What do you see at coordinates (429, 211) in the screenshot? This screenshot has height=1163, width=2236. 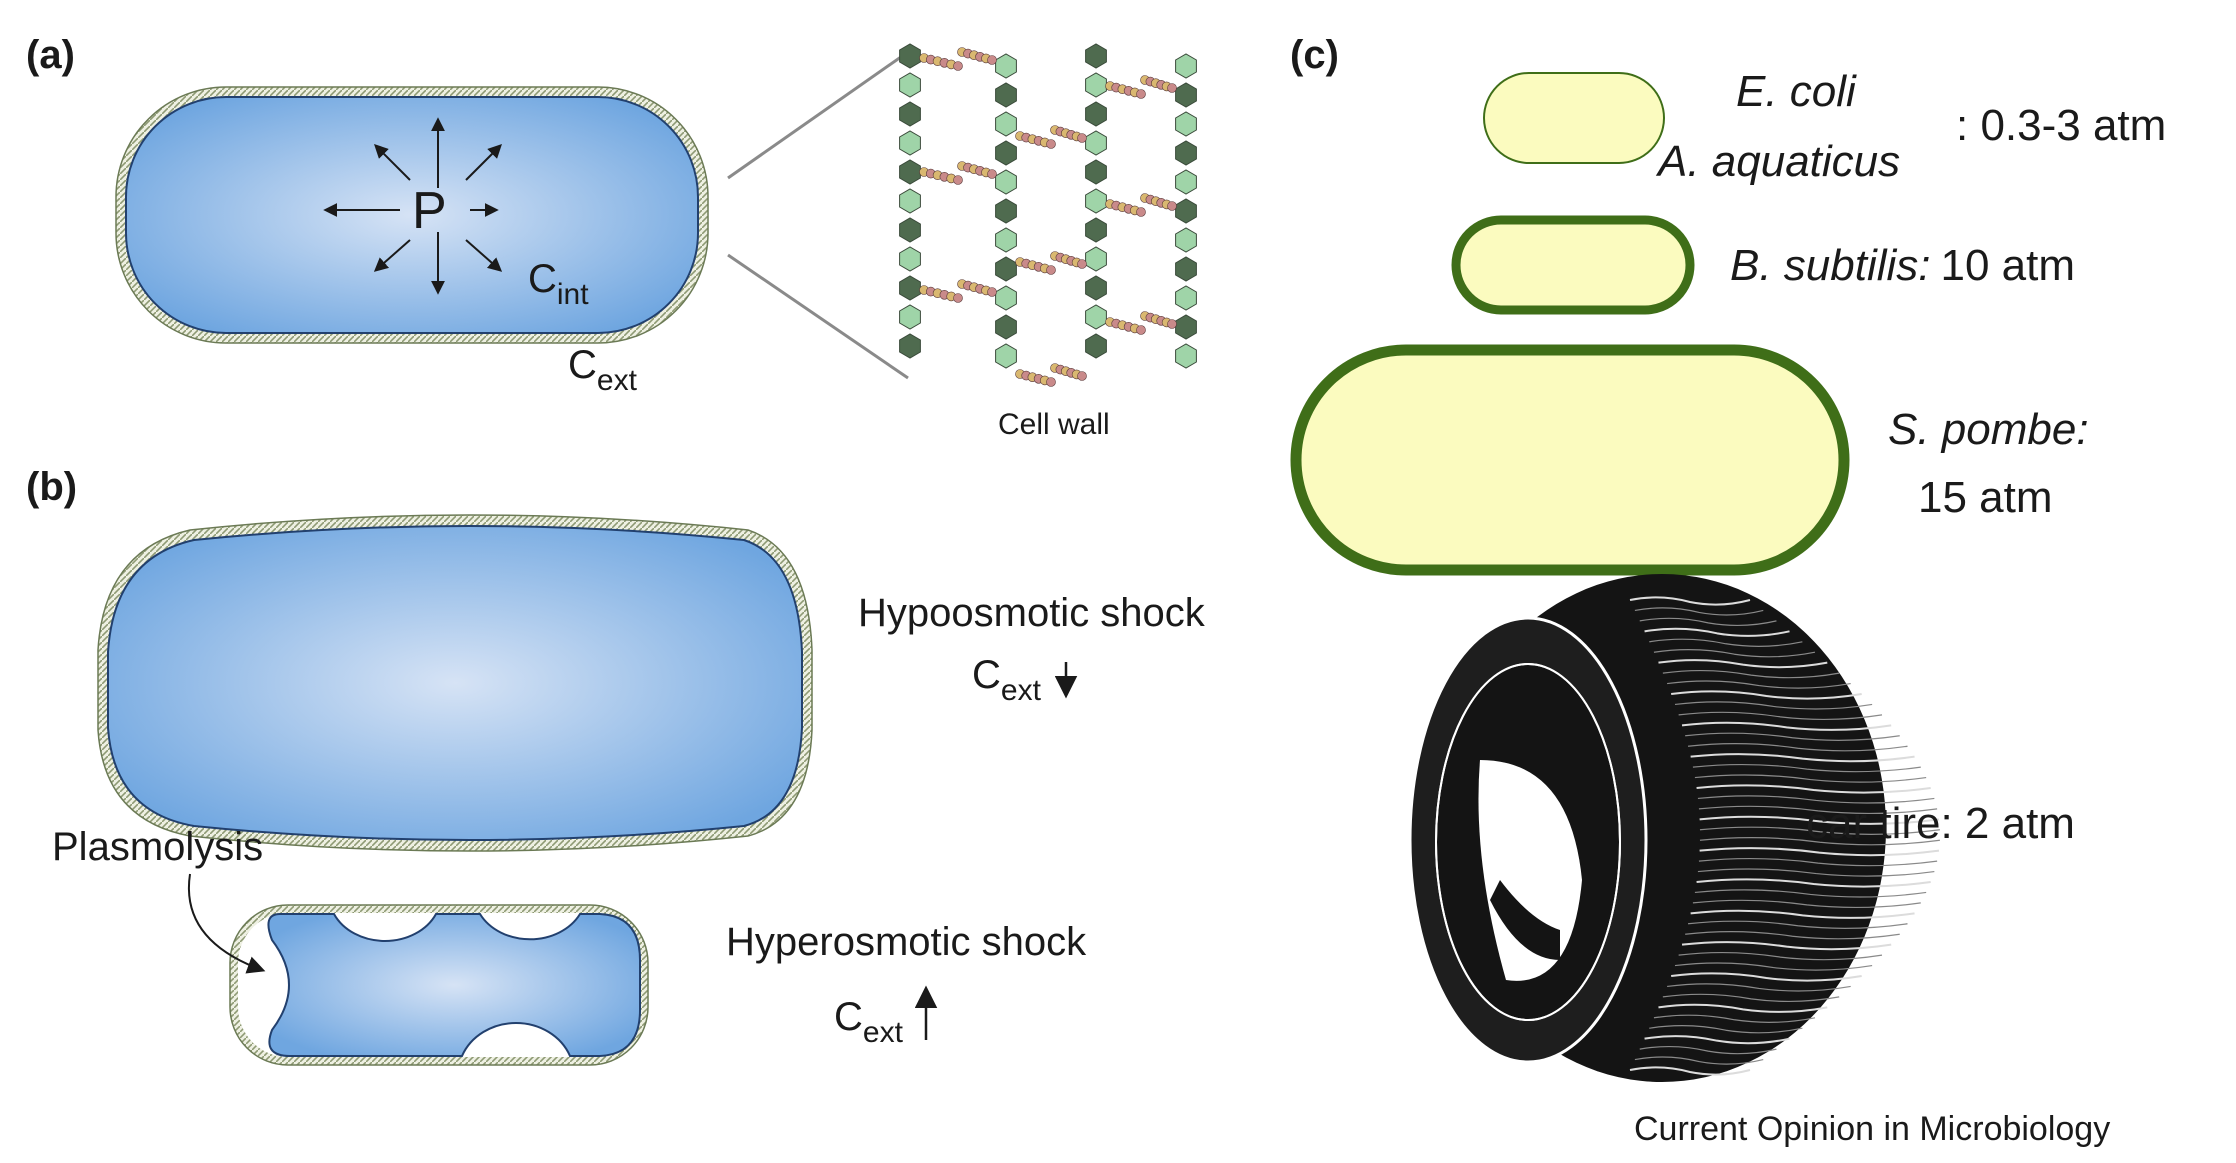 I see `pressure-symbol: P` at bounding box center [429, 211].